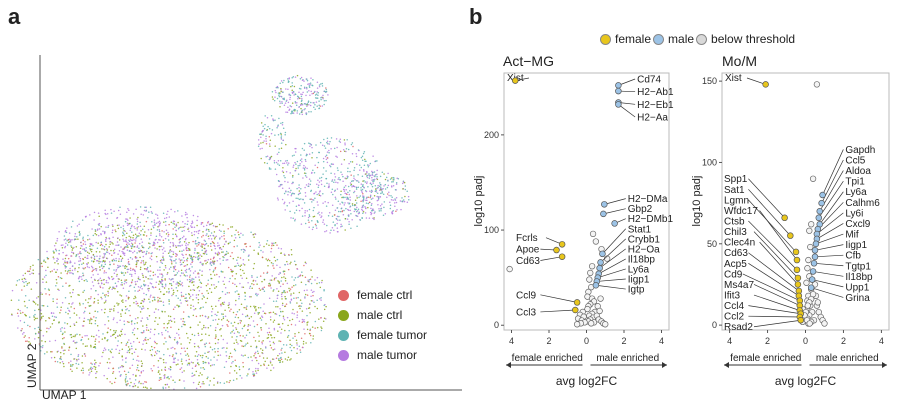 The image size is (917, 400). I want to click on below-threshold-point, so click(802, 322).